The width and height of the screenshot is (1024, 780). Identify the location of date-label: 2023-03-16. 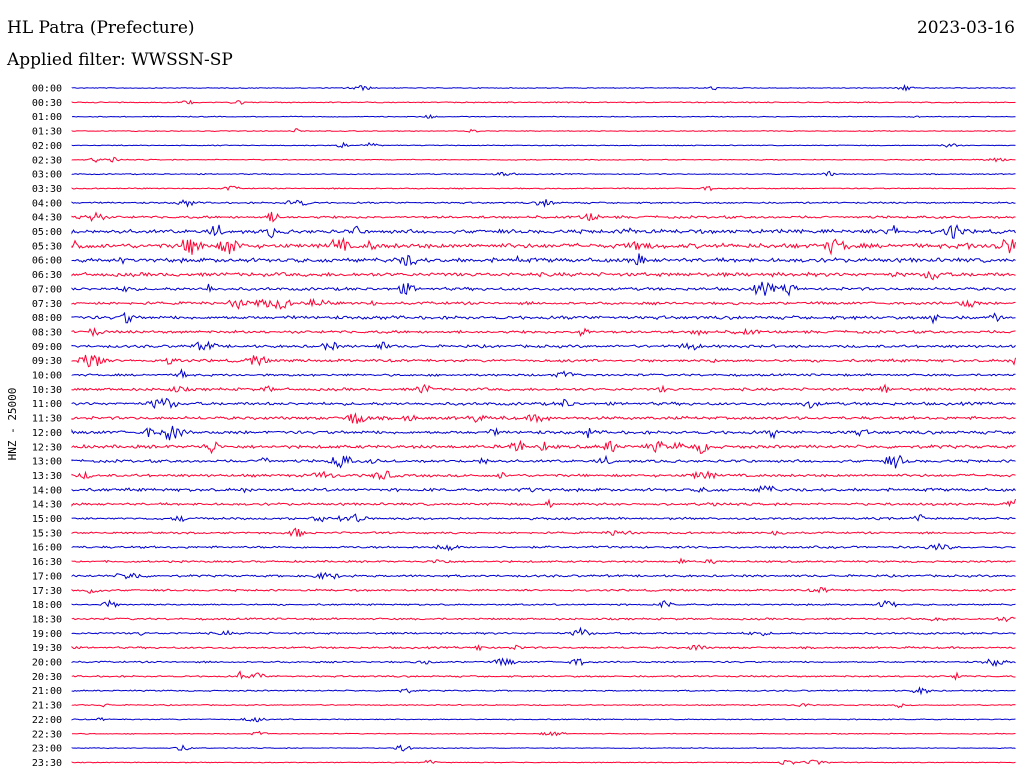
(965, 28).